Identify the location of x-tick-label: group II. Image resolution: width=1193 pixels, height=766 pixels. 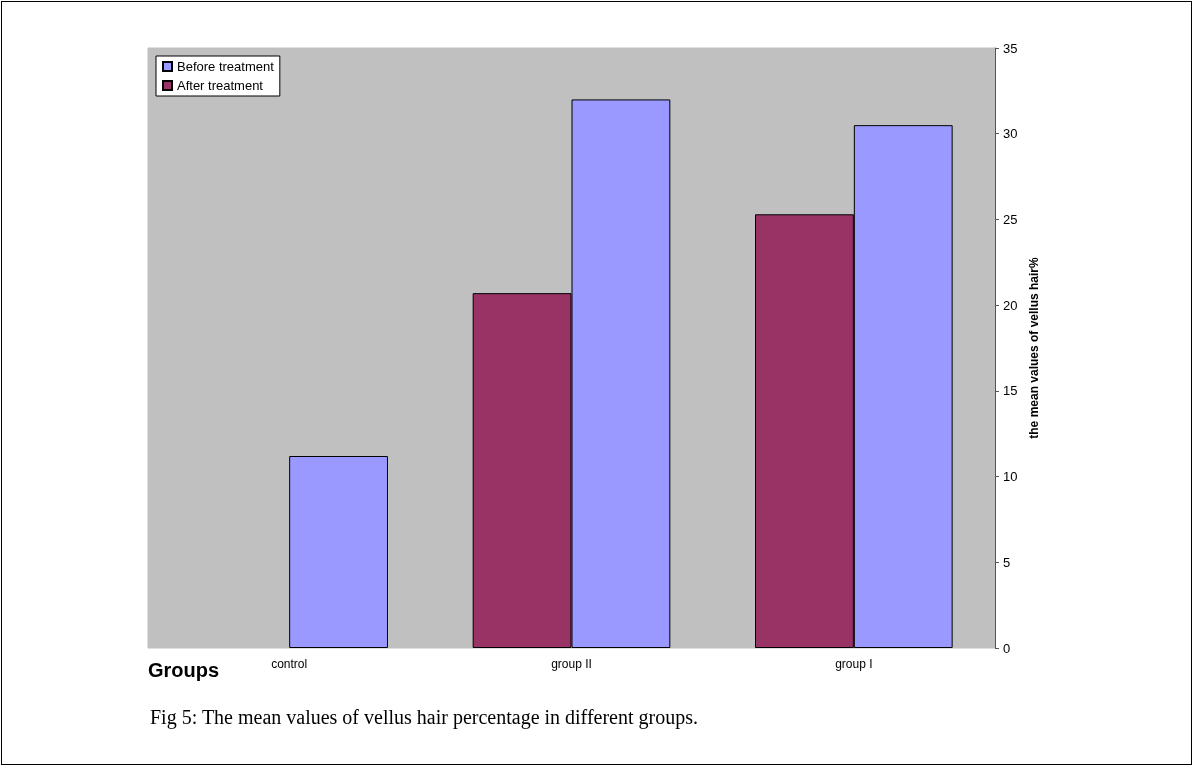
(571, 664).